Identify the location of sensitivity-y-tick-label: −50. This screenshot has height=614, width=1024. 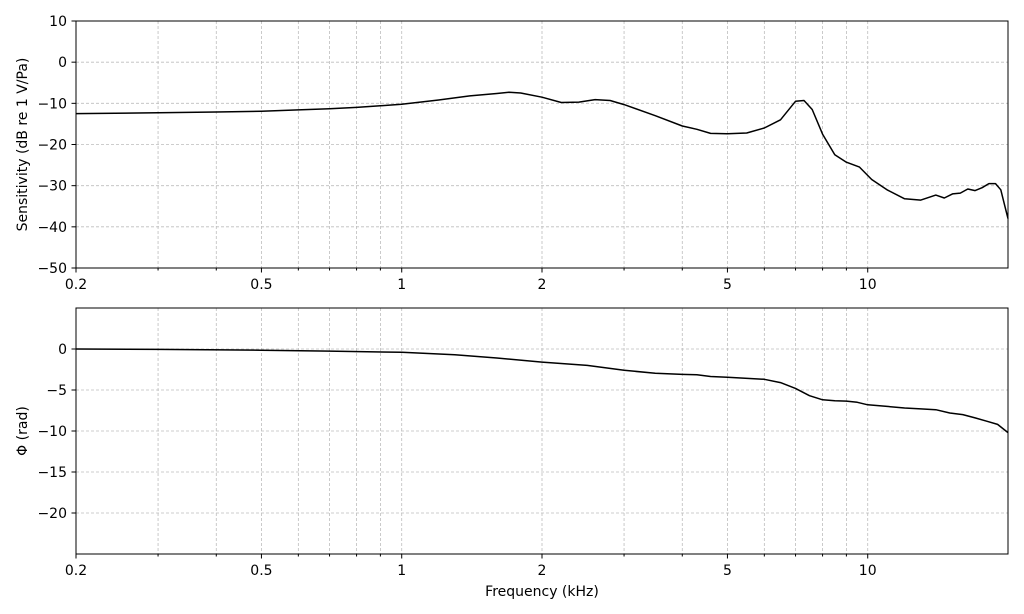
(52, 269).